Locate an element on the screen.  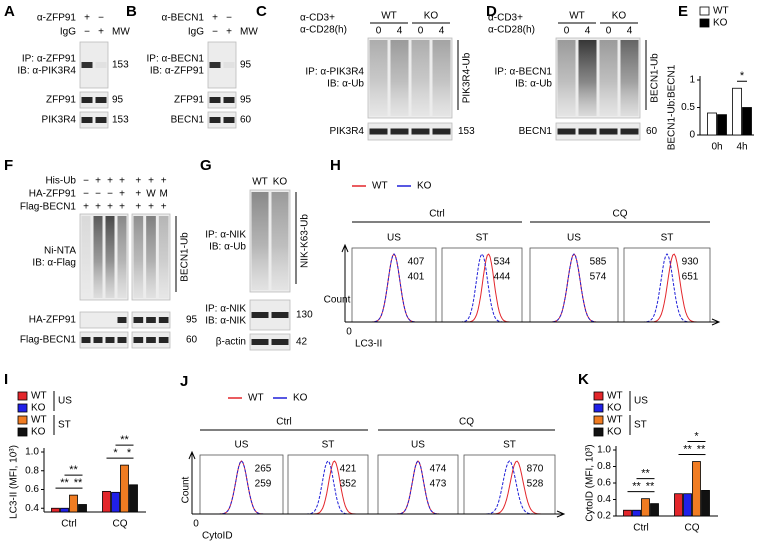
time-label: 4 is located at coordinates (442, 31).